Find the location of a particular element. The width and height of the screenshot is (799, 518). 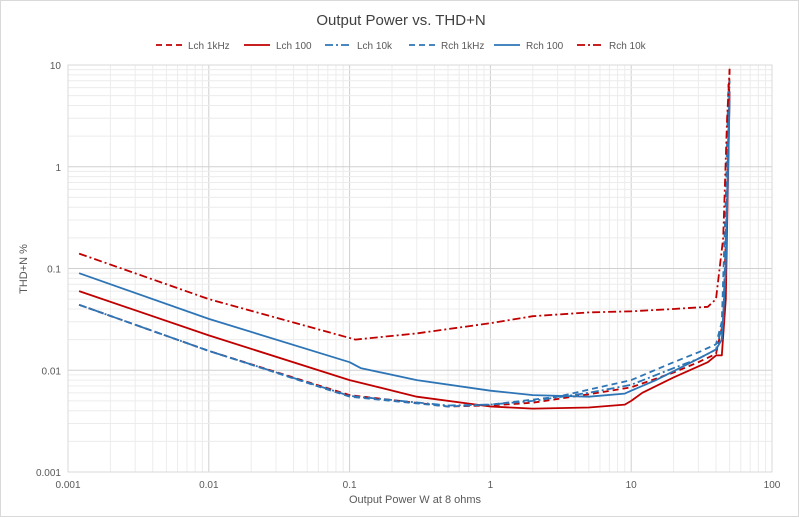

y-tick-label: 1 is located at coordinates (58, 168).